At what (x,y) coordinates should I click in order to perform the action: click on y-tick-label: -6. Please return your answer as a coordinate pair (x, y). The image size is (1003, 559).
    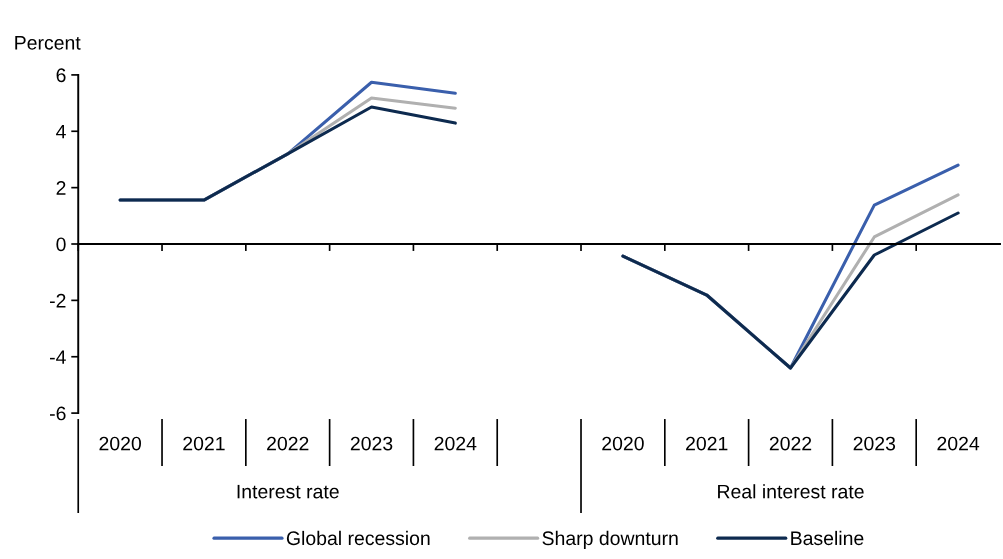
    Looking at the image, I should click on (58, 413).